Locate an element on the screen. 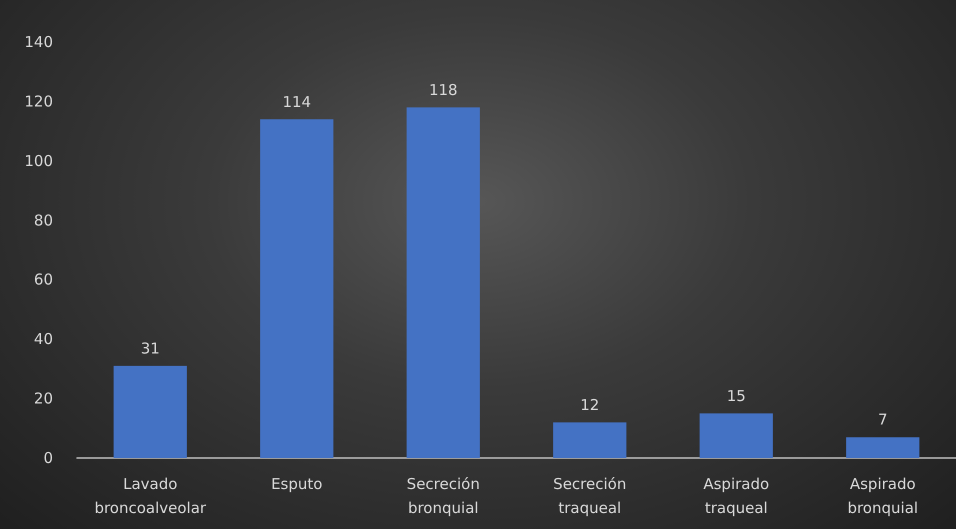 The image size is (956, 529). data-label: 12 is located at coordinates (590, 405).